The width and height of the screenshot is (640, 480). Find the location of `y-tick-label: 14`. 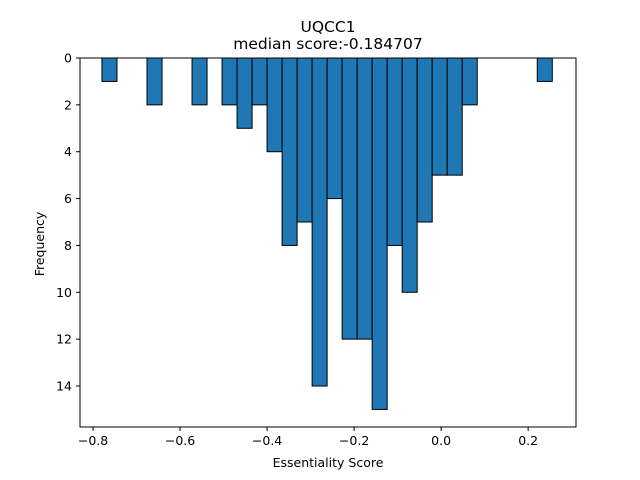

y-tick-label: 14 is located at coordinates (64, 386).